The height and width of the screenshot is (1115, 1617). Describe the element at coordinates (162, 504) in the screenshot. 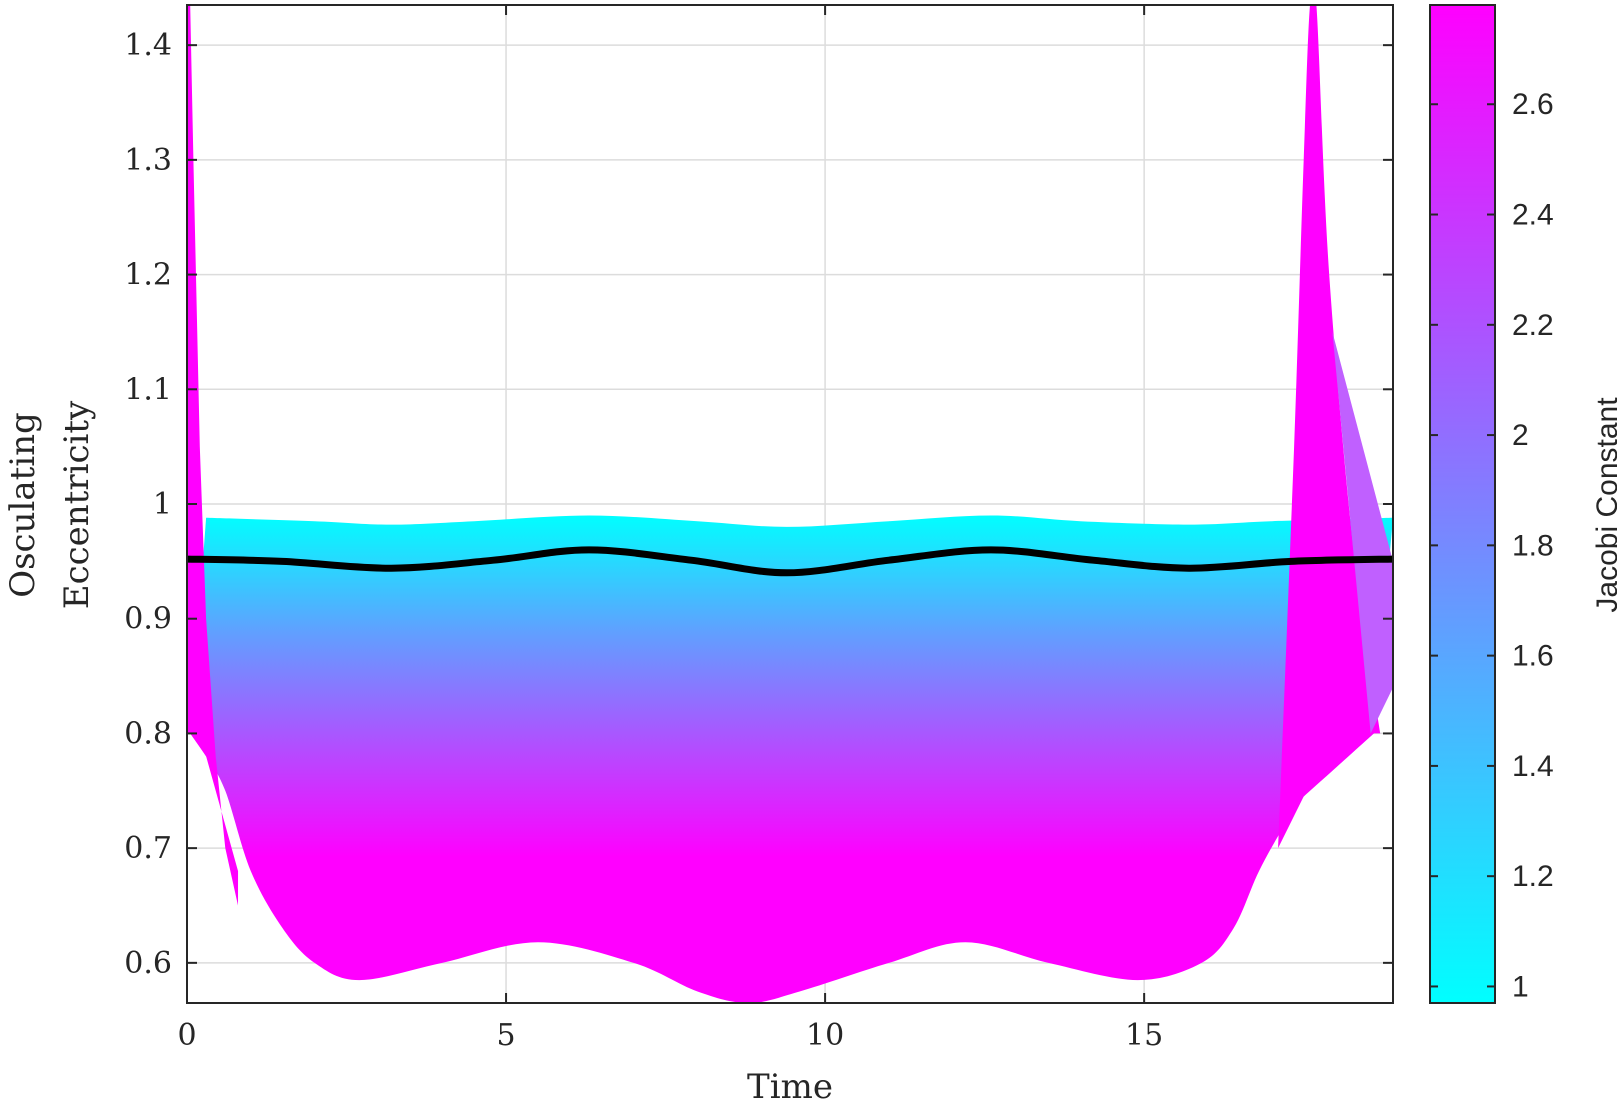

I see `y-tick-label: 1` at that location.